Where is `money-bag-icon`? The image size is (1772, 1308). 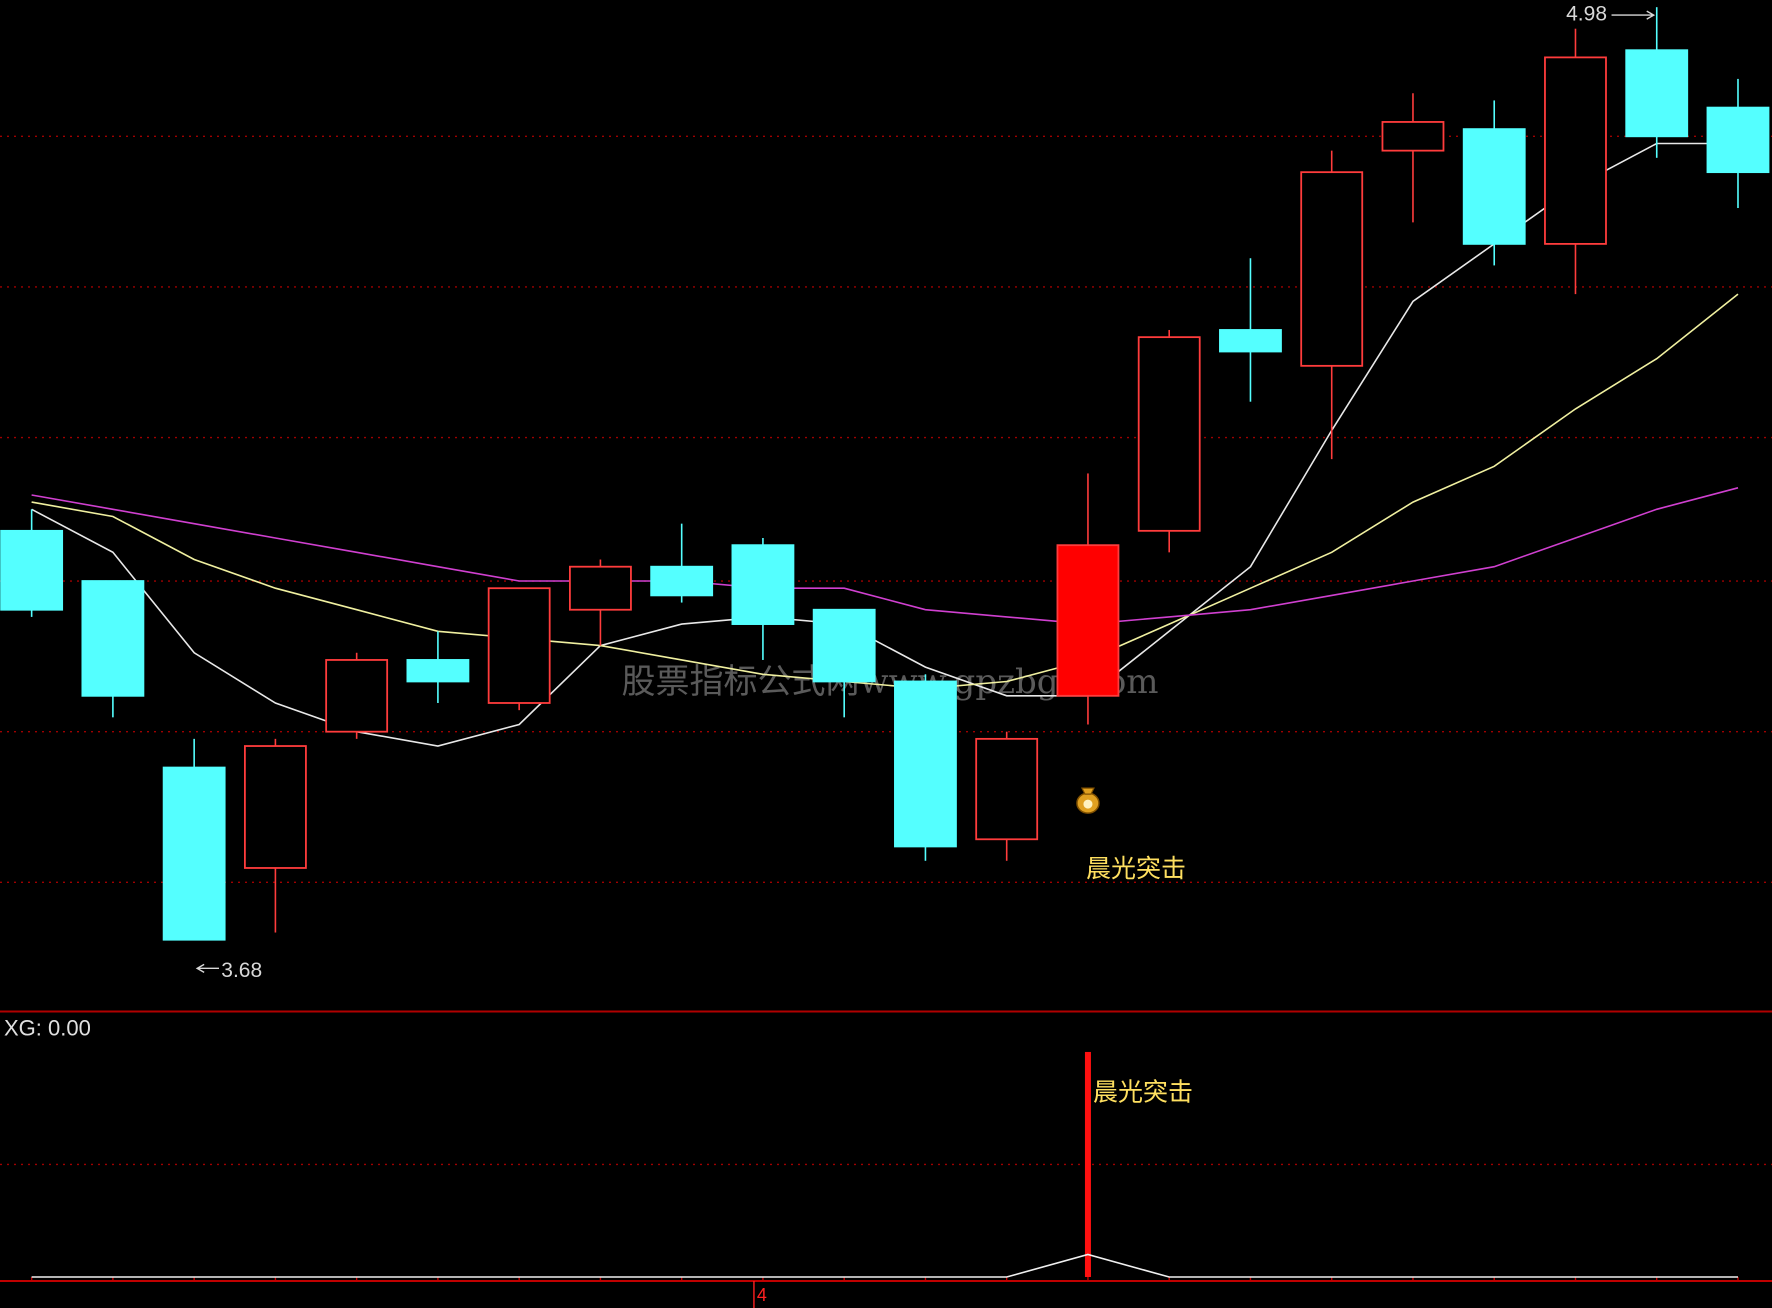 money-bag-icon is located at coordinates (1088, 800).